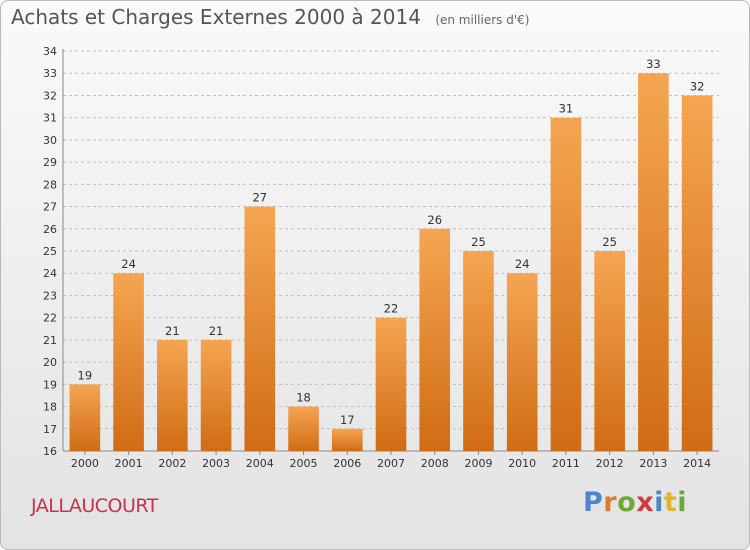 Image resolution: width=750 pixels, height=550 pixels. I want to click on x-tick-label: 2005, so click(304, 463).